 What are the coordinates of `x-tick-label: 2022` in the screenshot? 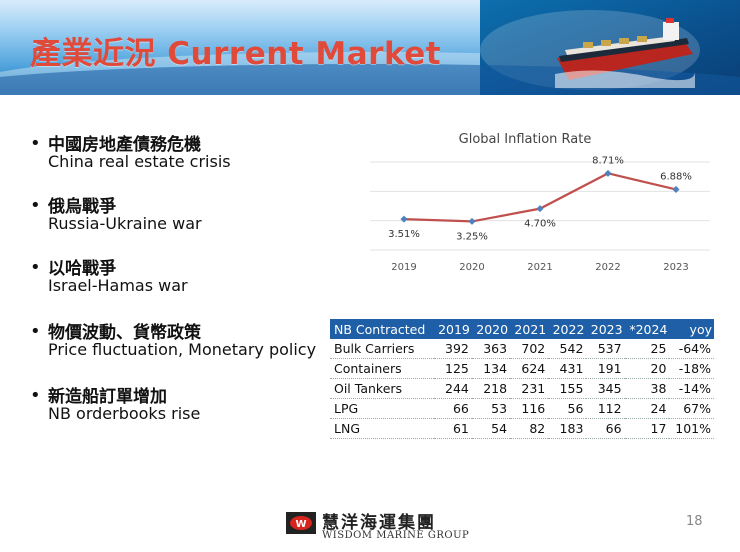 It's located at (607, 267).